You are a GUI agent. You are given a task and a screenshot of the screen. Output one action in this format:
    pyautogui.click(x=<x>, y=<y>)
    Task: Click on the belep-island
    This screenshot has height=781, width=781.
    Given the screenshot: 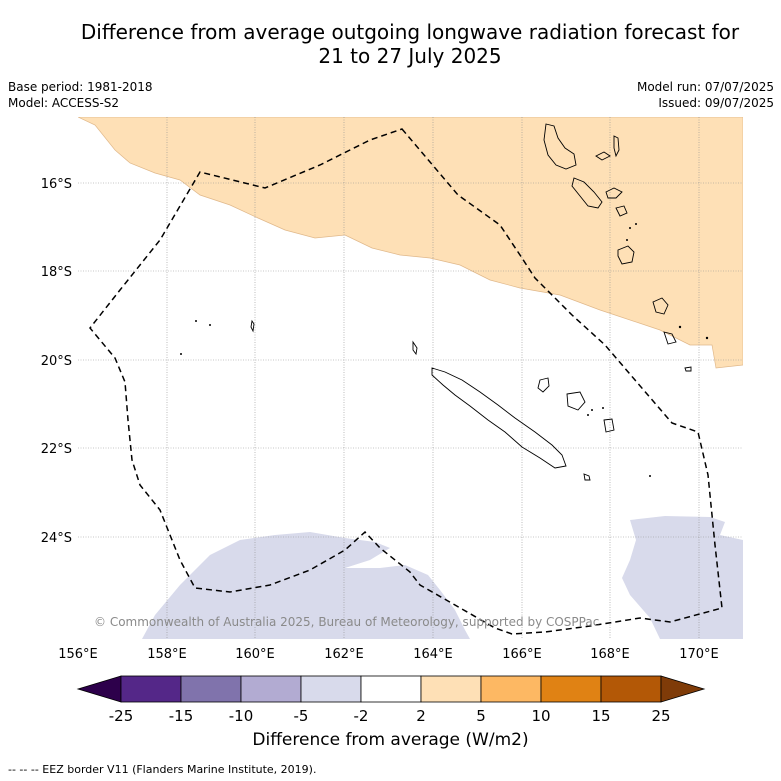 What is the action you would take?
    pyautogui.click(x=415, y=348)
    